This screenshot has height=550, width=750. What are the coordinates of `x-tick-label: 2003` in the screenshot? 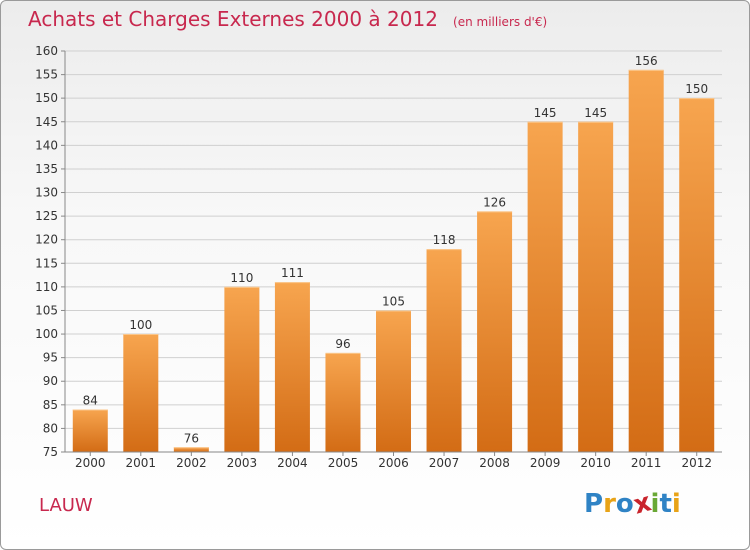 It's located at (242, 463).